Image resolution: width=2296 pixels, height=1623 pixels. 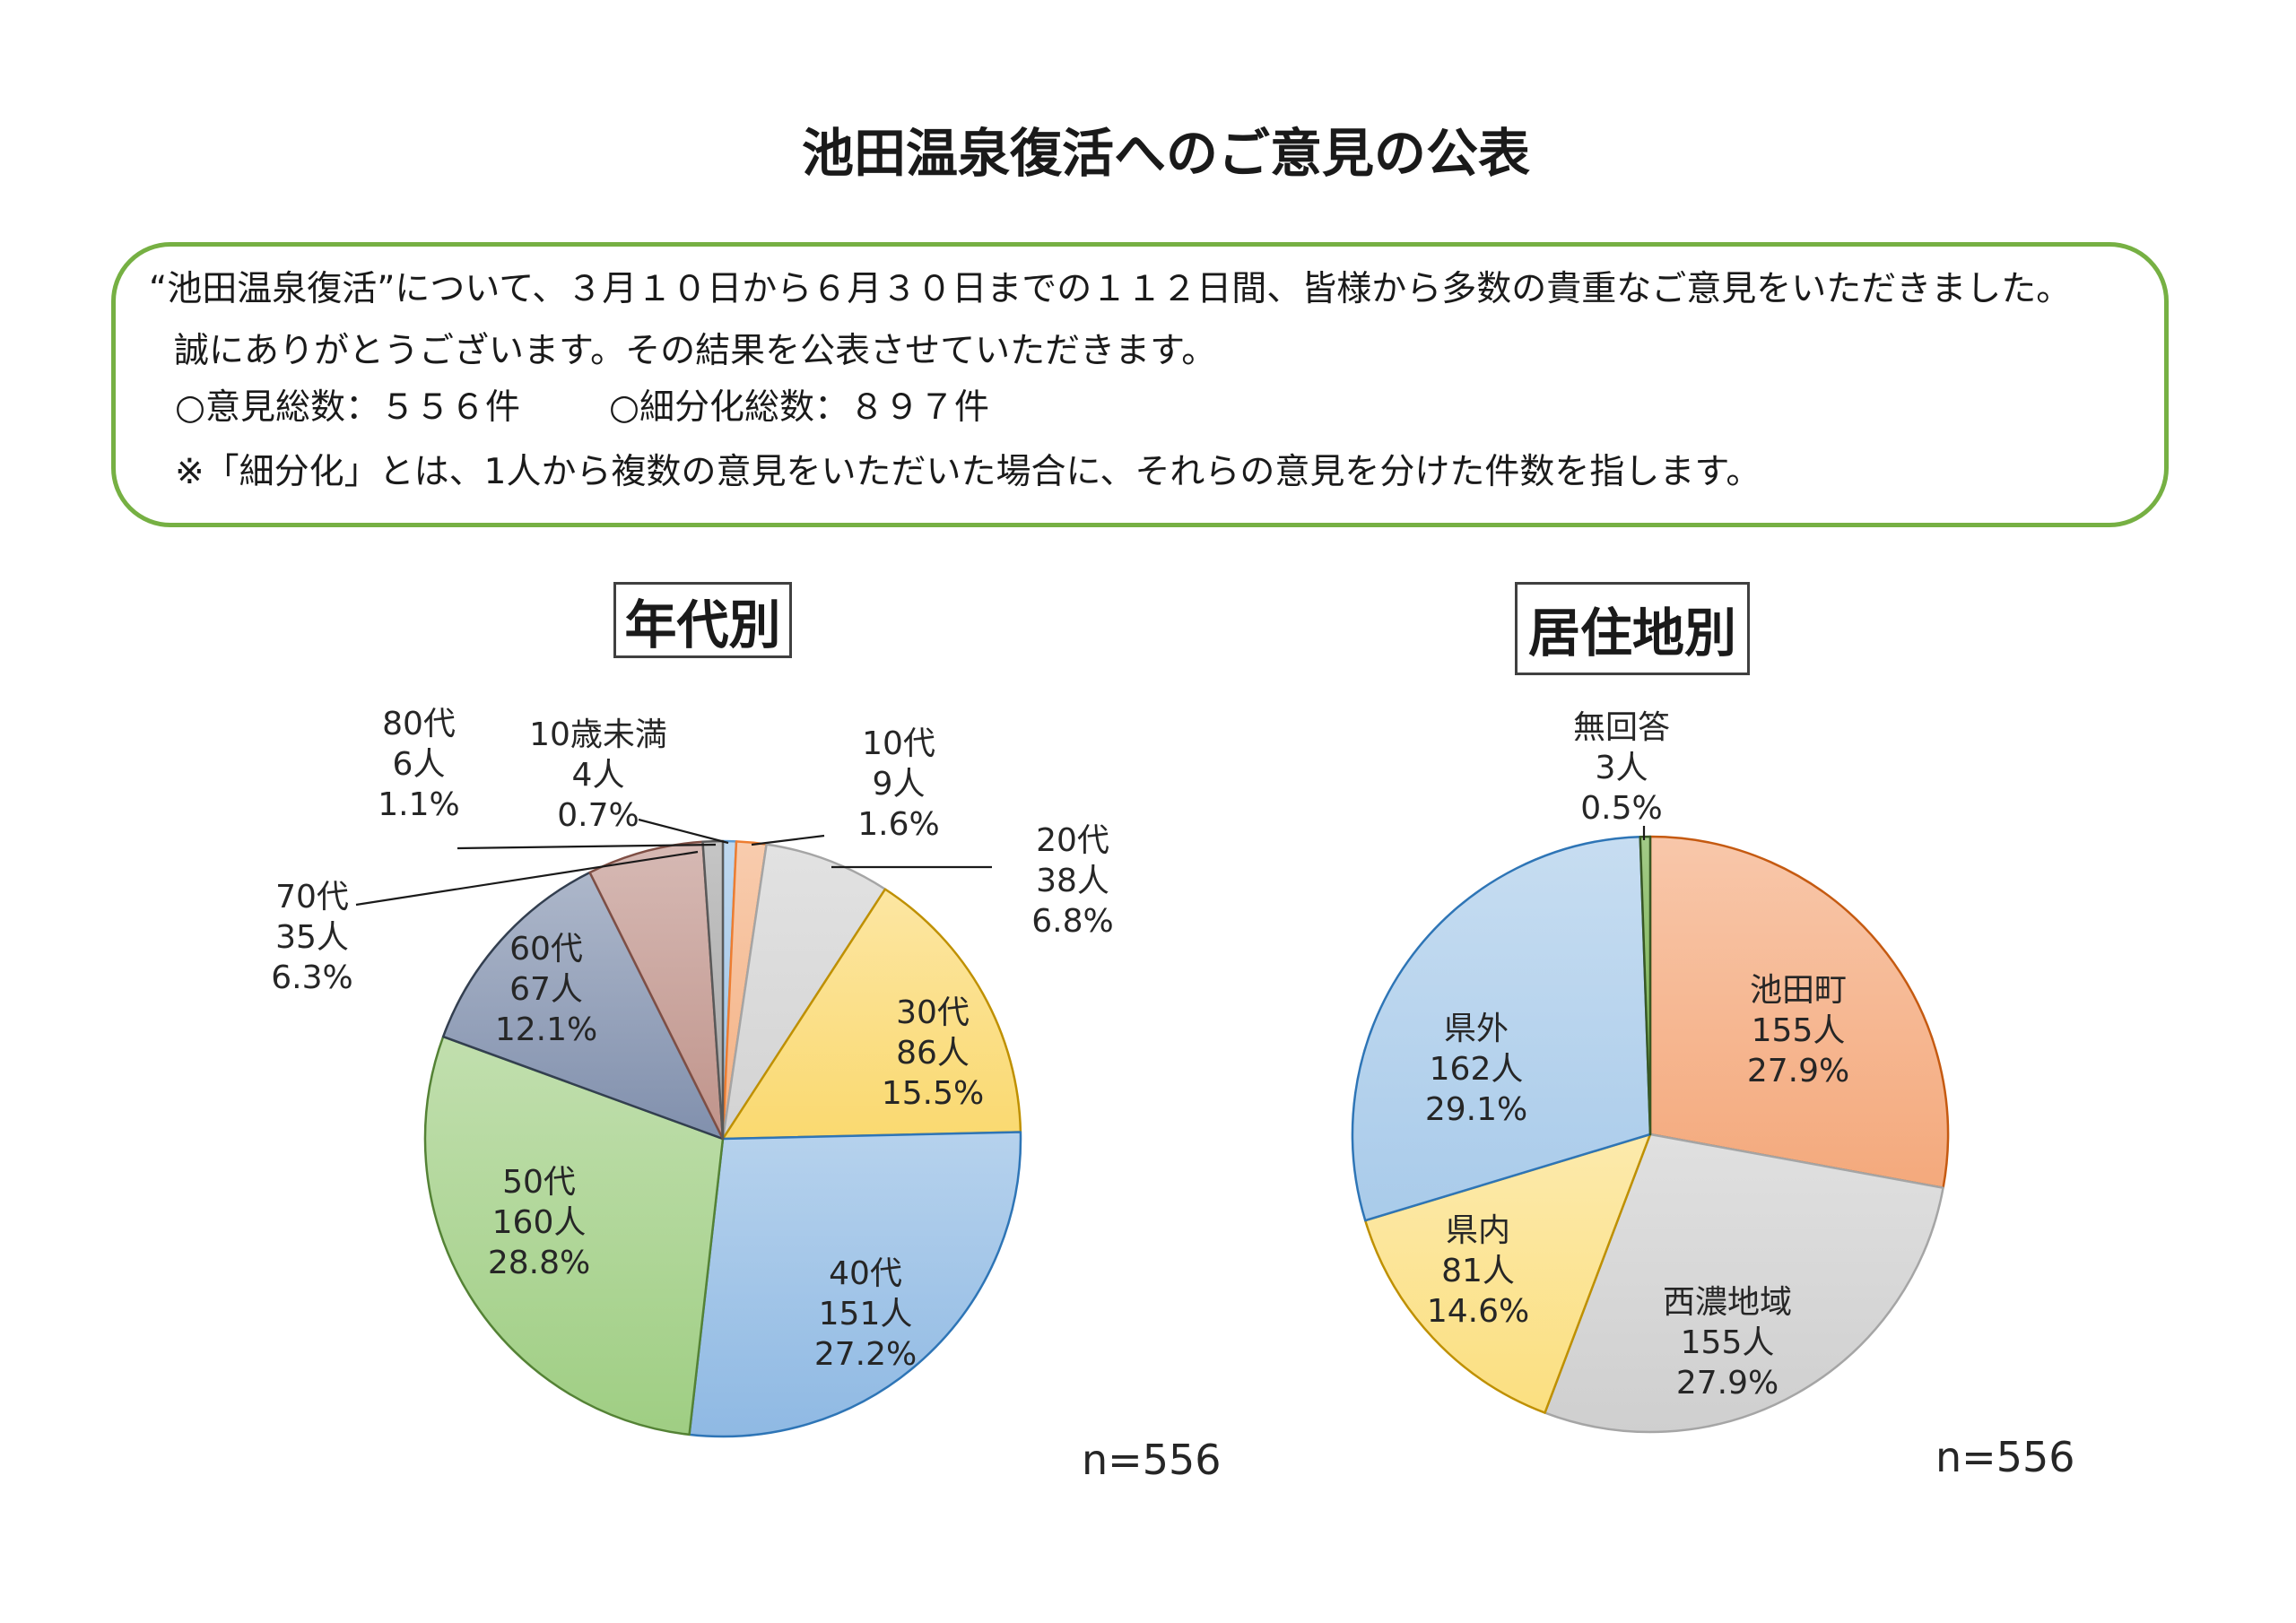 I want to click on age-slice-label-1: 10歳未満 4人0.7%, so click(x=598, y=775).